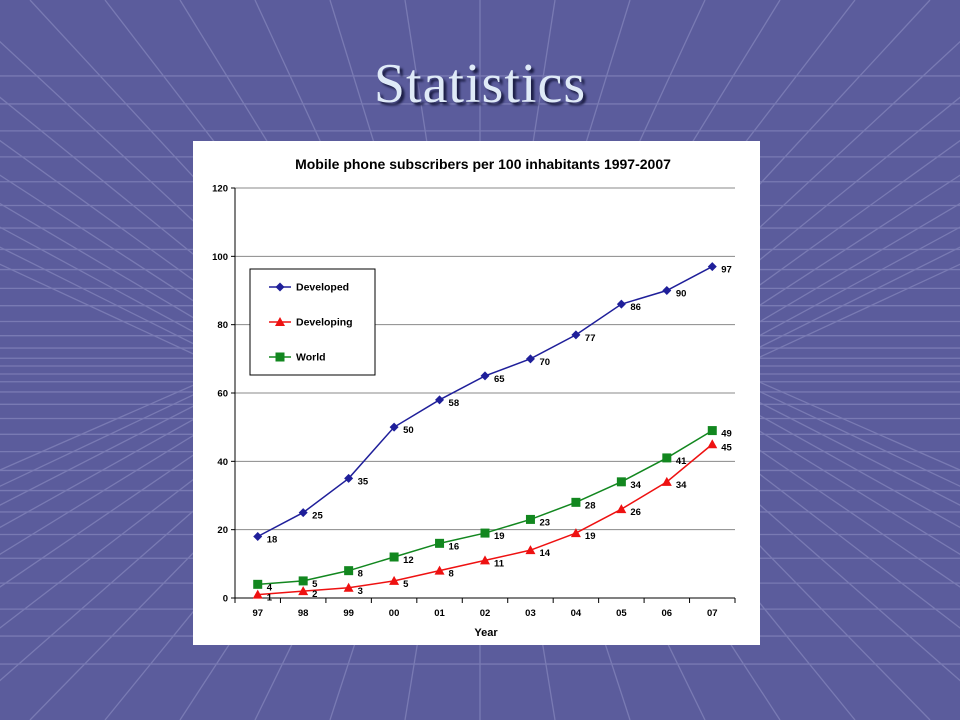 The image size is (960, 720). I want to click on x-axis-label: Year, so click(486, 633).